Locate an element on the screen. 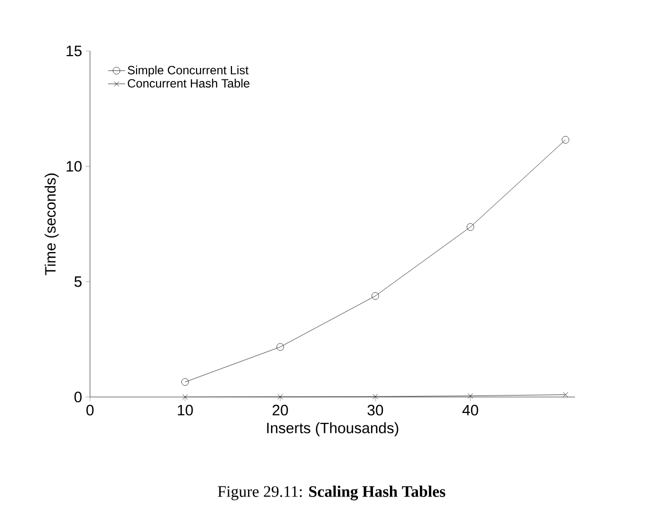 The height and width of the screenshot is (531, 663). x-axis-title: Inserts (Thousands) is located at coordinates (332, 429).